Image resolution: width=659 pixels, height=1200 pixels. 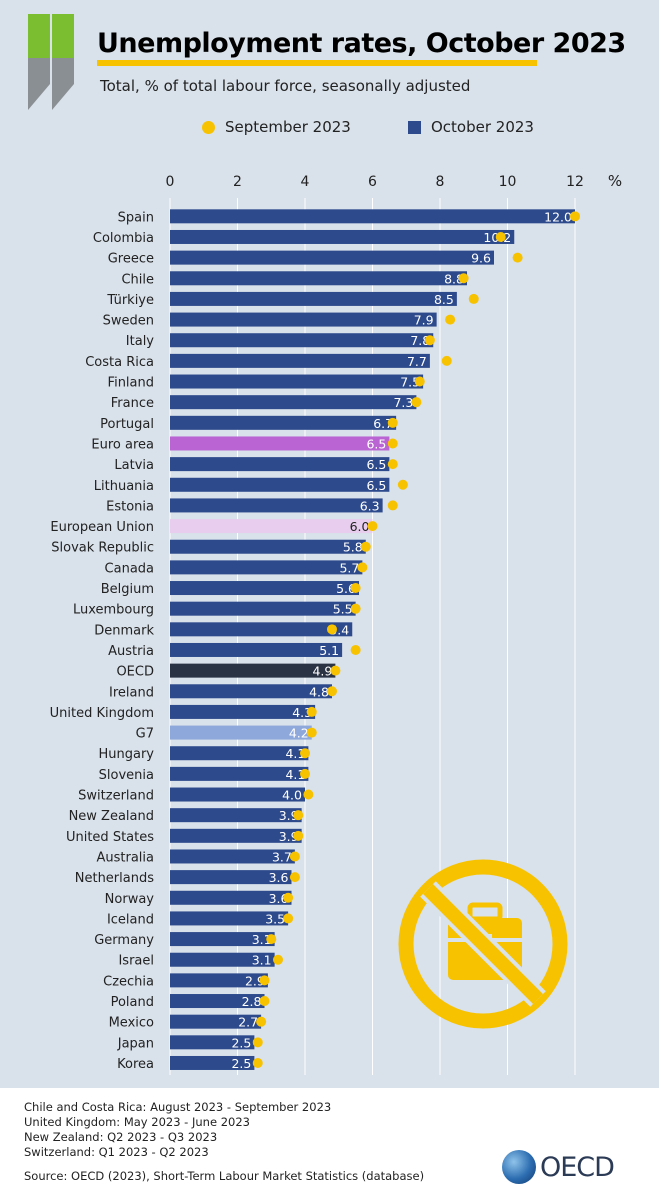 What do you see at coordinates (317, 63) in the screenshot?
I see `title-underline` at bounding box center [317, 63].